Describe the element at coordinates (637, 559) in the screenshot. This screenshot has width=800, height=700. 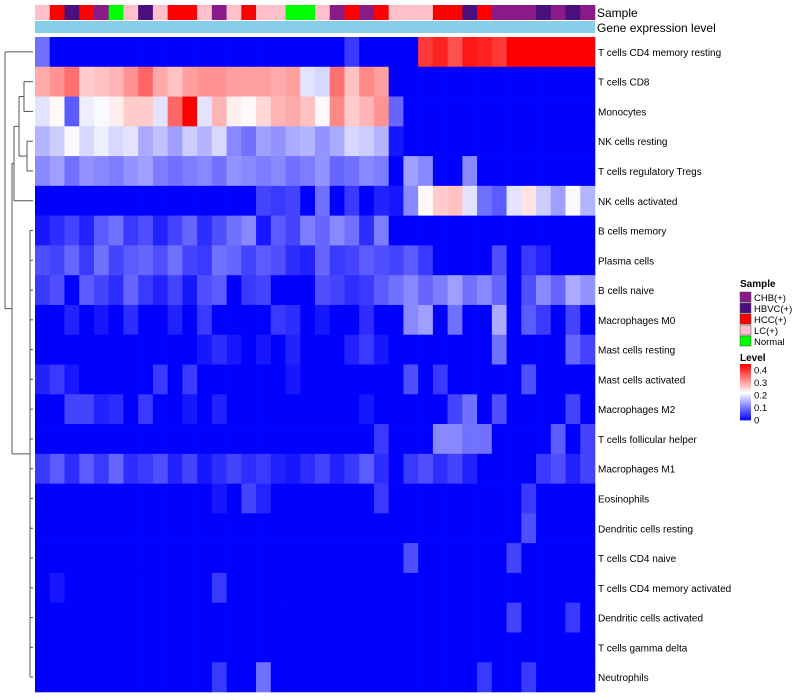
I see `row-label: T cells CD4 naive` at that location.